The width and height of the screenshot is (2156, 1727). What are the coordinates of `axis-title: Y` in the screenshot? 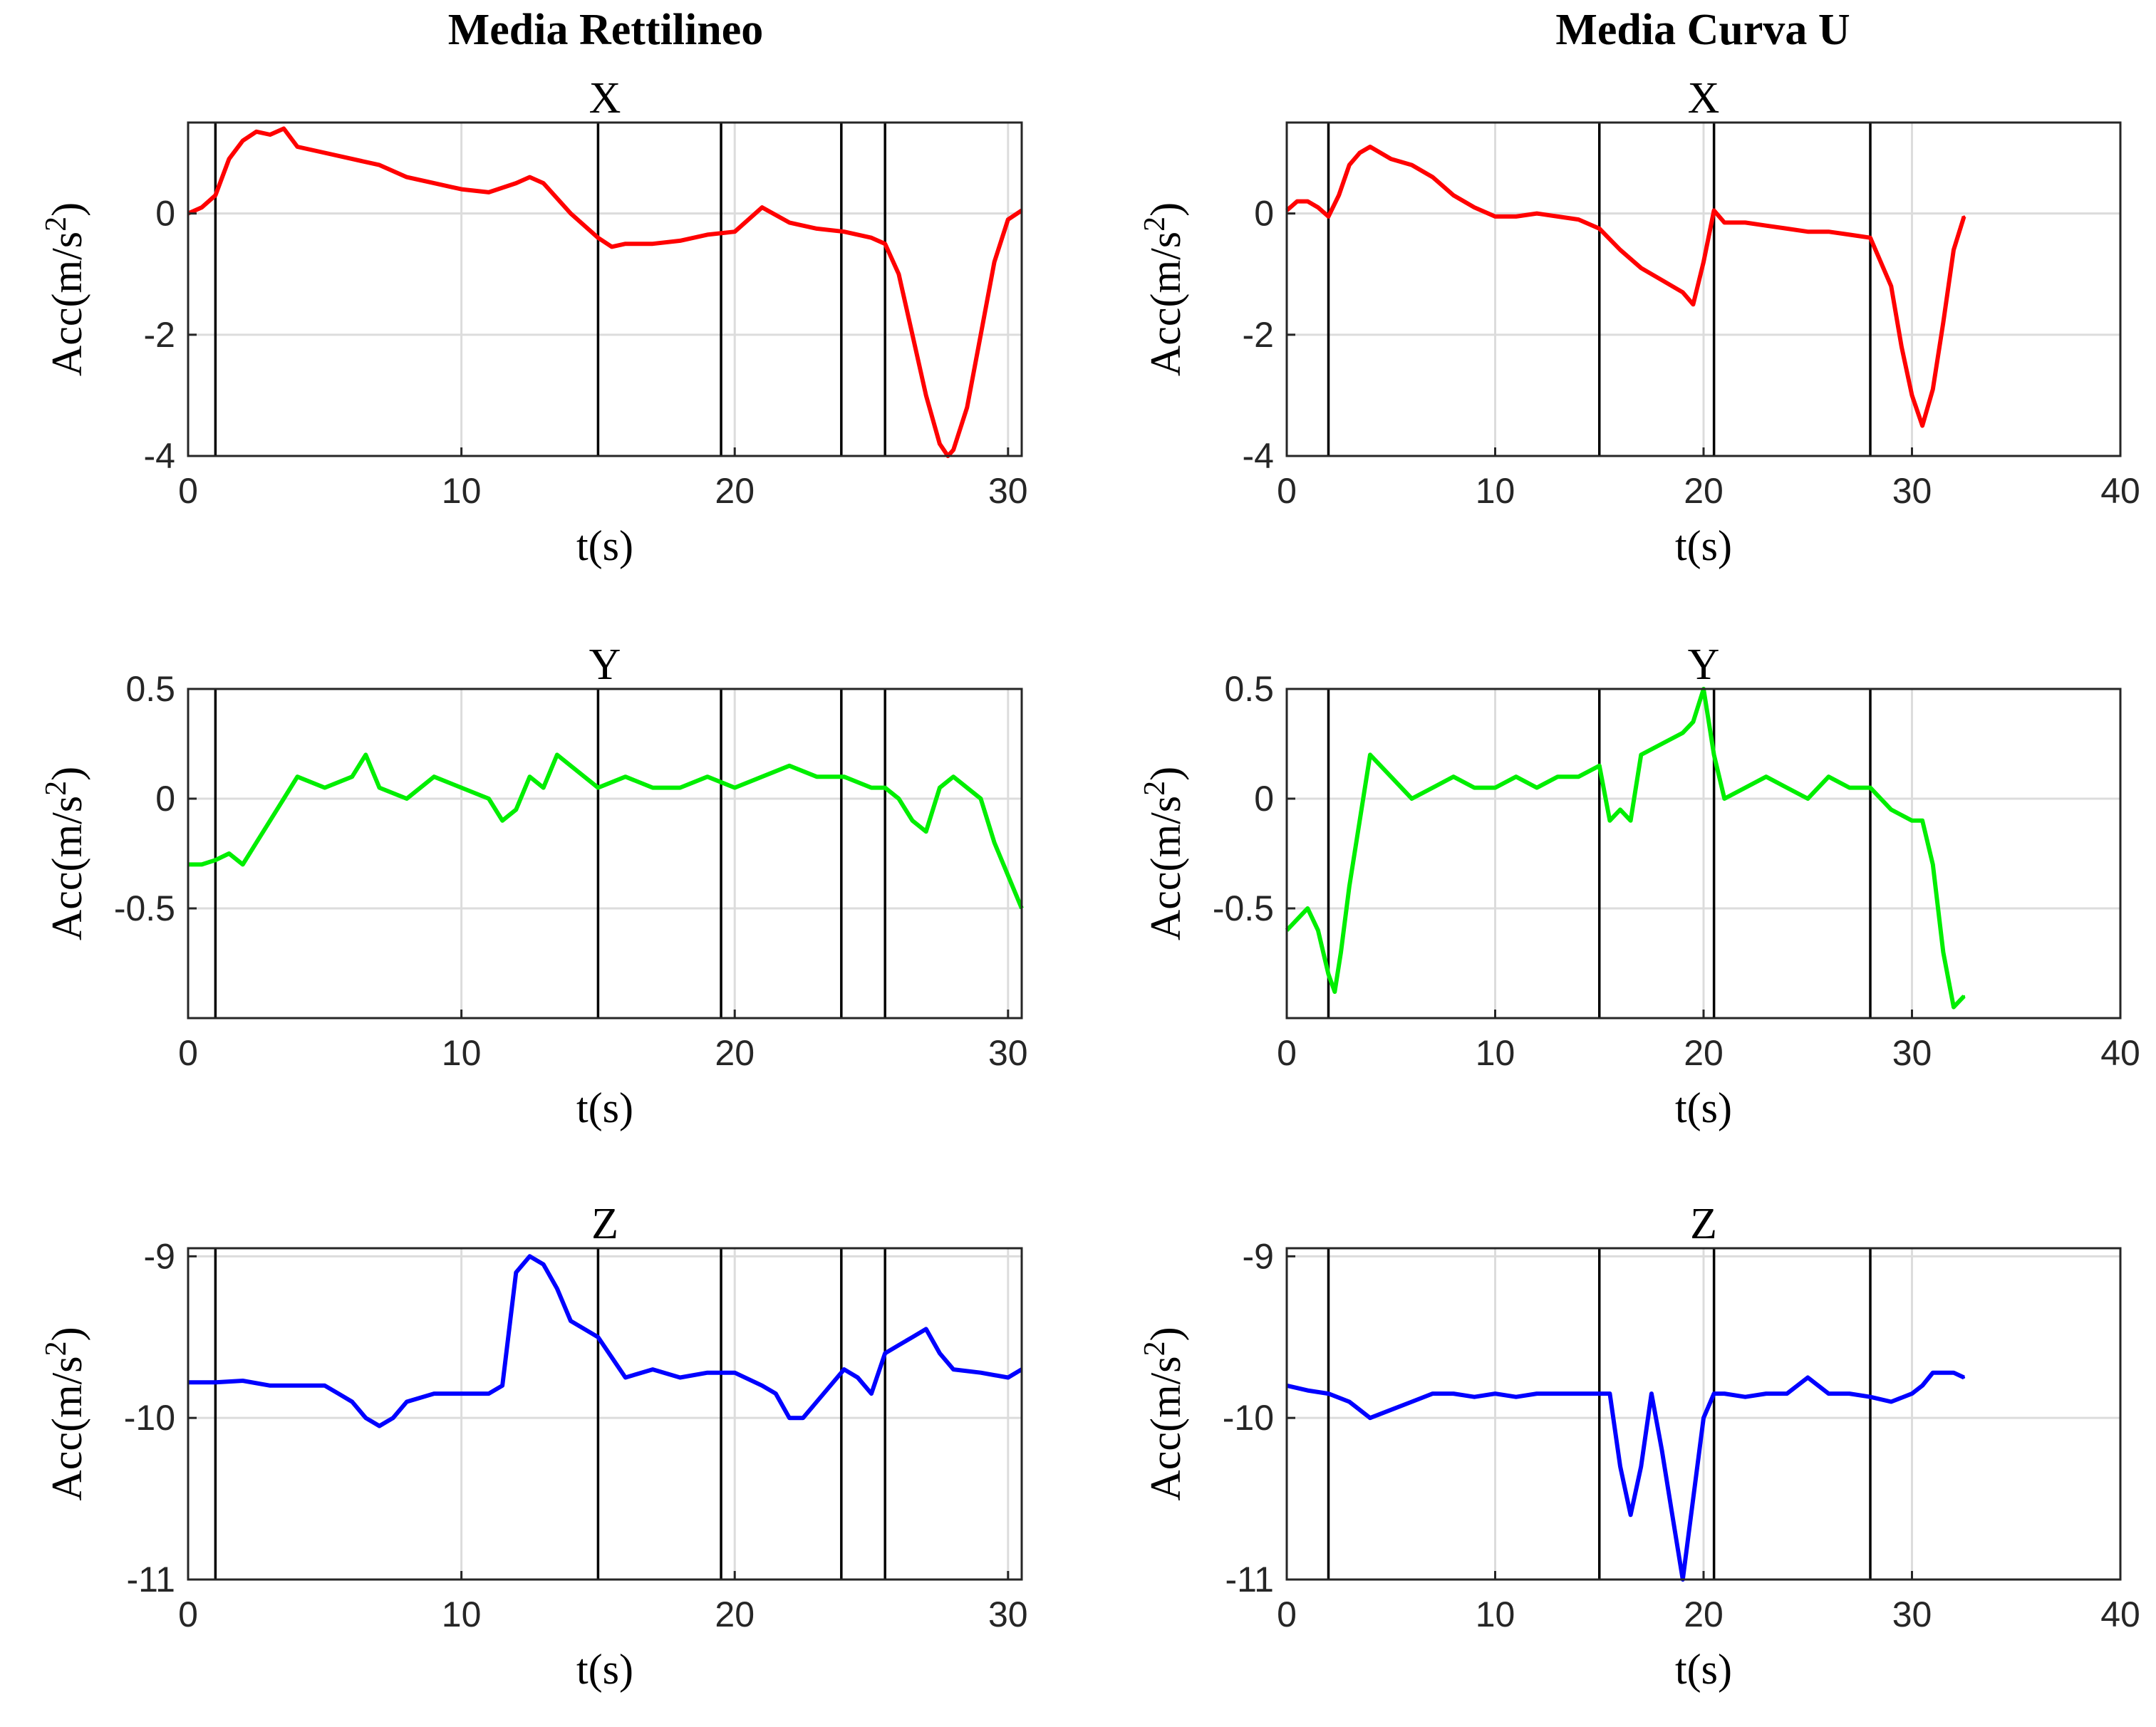 It's located at (1704, 665).